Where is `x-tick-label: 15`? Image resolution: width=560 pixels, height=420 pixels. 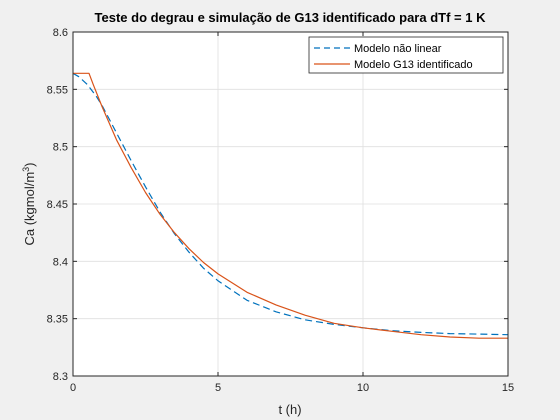 x-tick-label: 15 is located at coordinates (508, 388).